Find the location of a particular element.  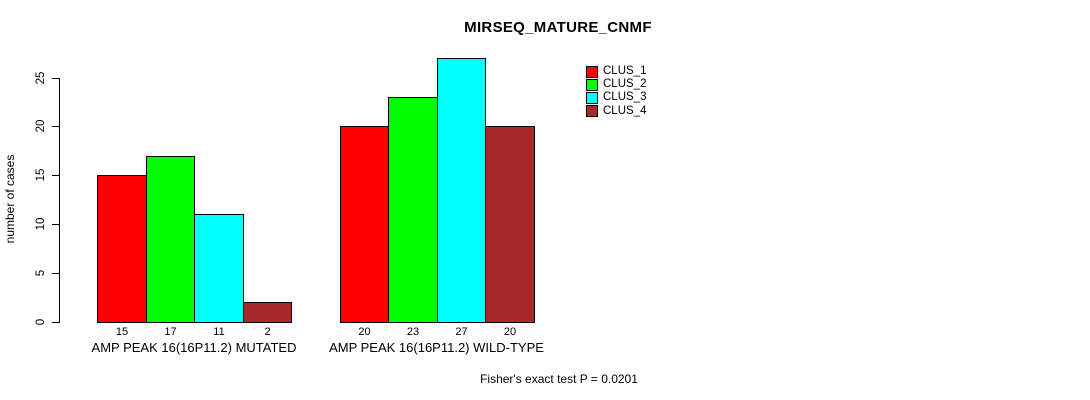

legend-item-clus_2: CLUS_2 is located at coordinates (616, 84).